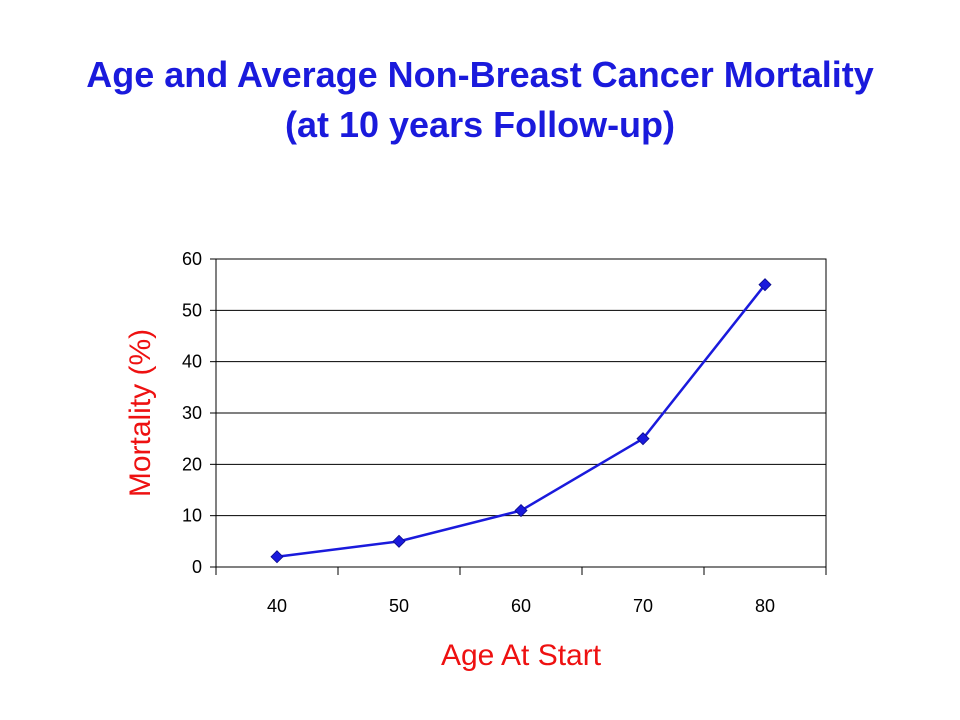  Describe the element at coordinates (643, 606) in the screenshot. I see `x-tick-label: 70` at that location.